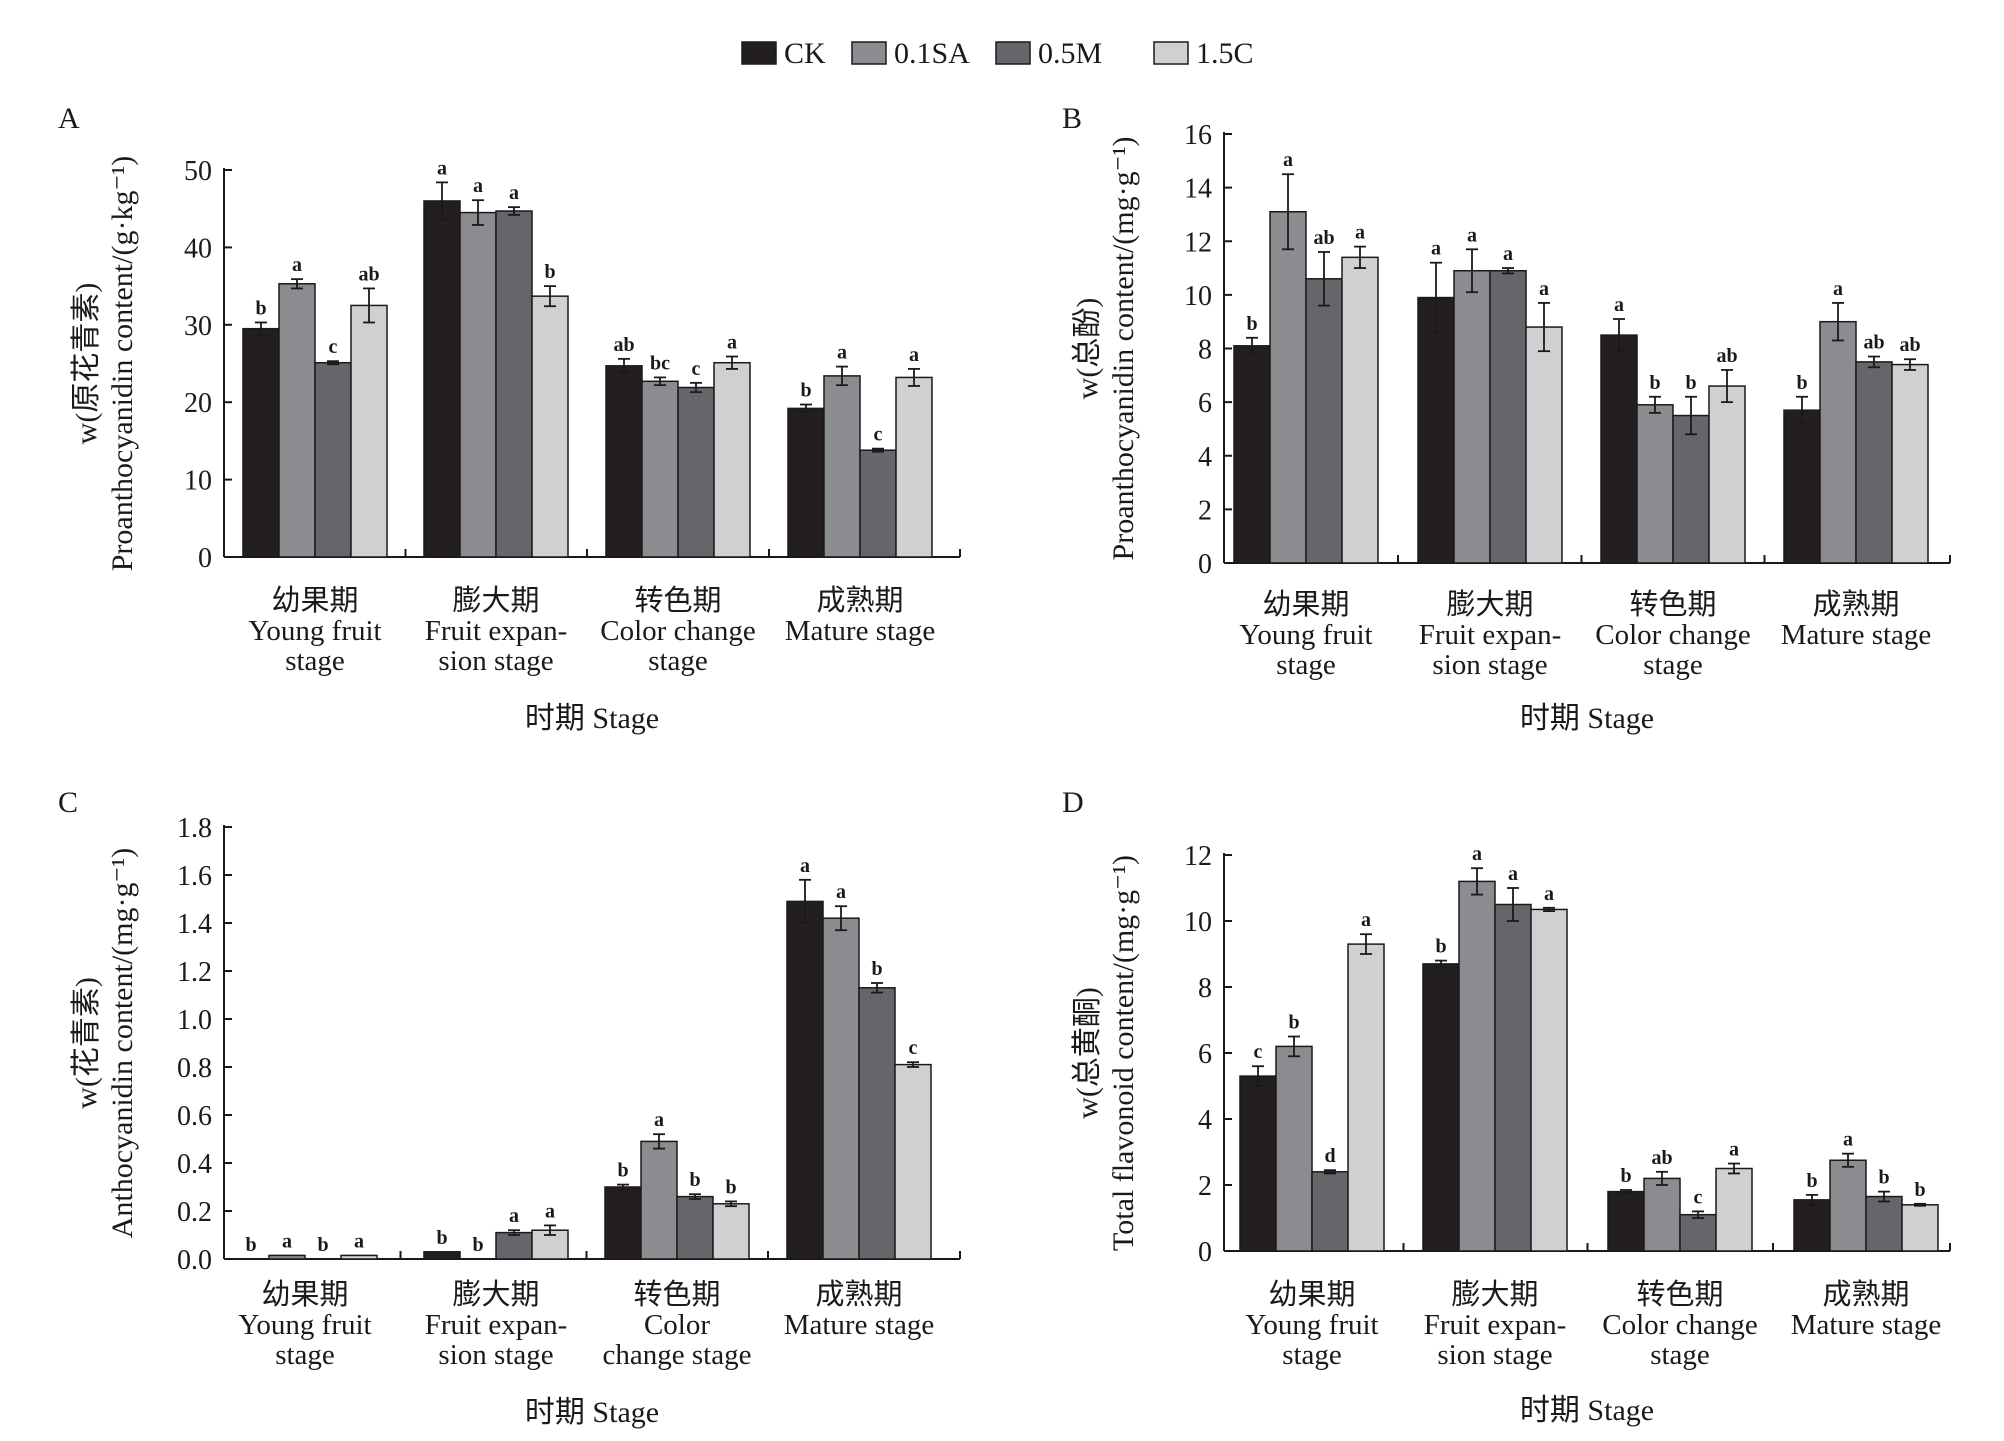  I want to click on y-axis-title-line1: w(总黄酮), so click(1087, 1053).